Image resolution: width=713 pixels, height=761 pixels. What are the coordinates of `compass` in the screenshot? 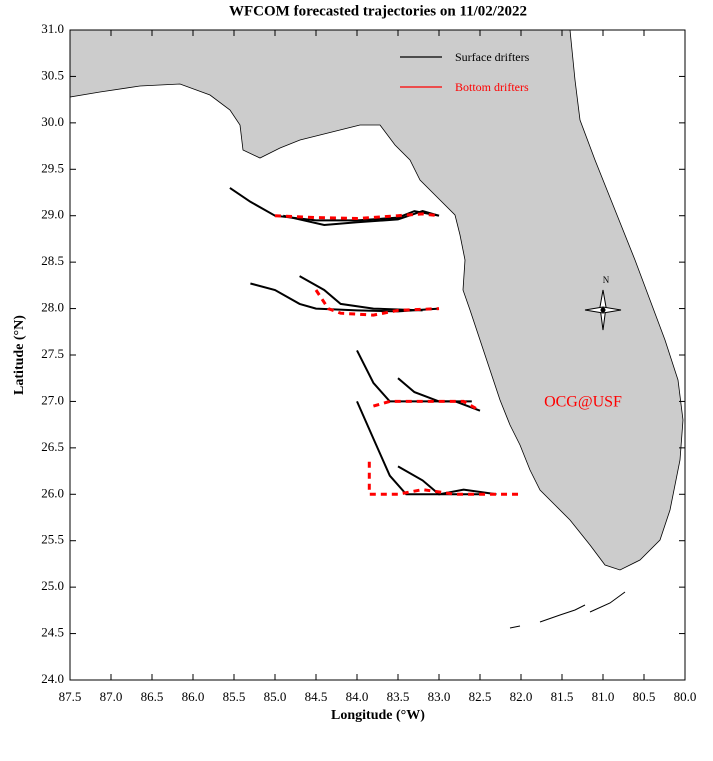 It's located at (603, 310).